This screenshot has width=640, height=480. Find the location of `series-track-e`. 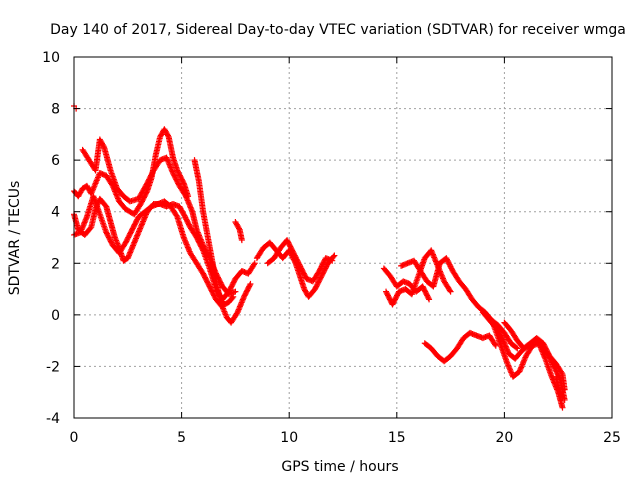

series-track-e is located at coordinates (214, 232).